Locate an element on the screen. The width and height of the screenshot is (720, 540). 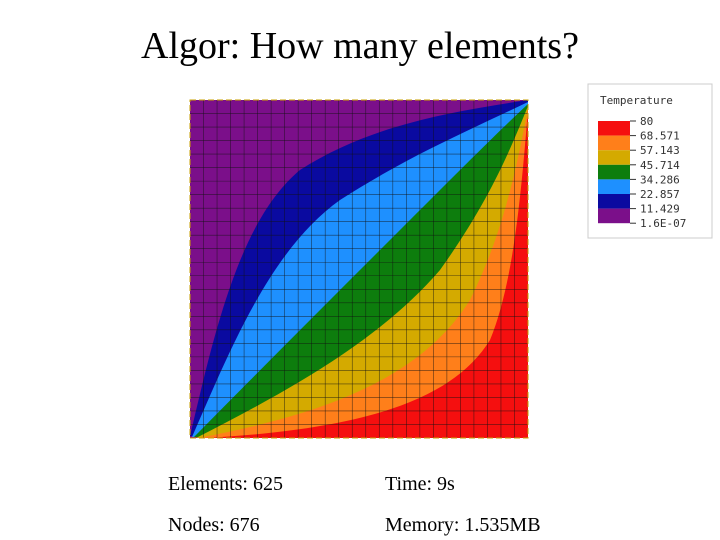
legend-label: 57.143 is located at coordinates (660, 150).